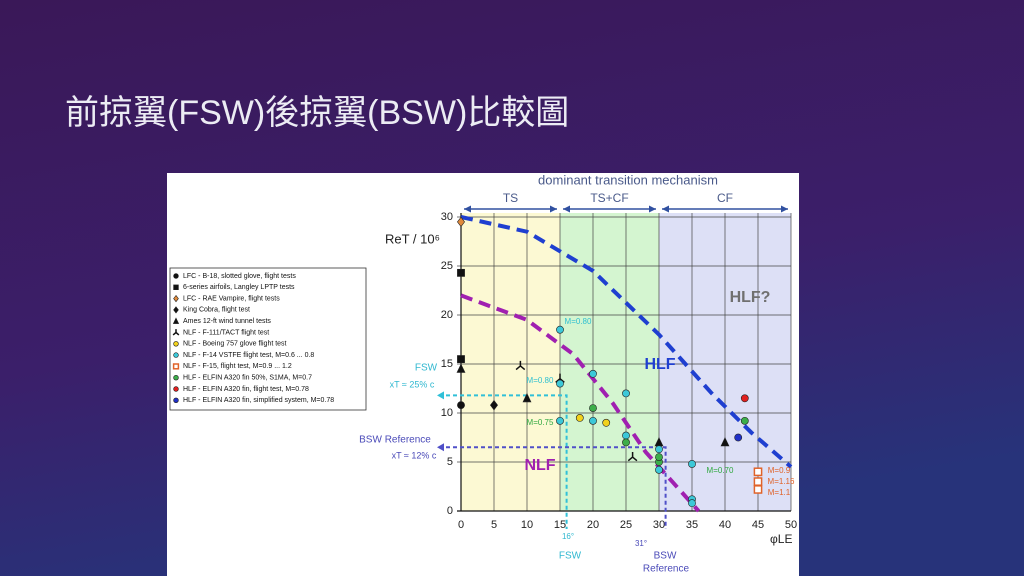 This screenshot has height=581, width=1024. I want to click on legend-label: NLF - F-15, flight test, M=0.9 ... 1.2, so click(237, 366).